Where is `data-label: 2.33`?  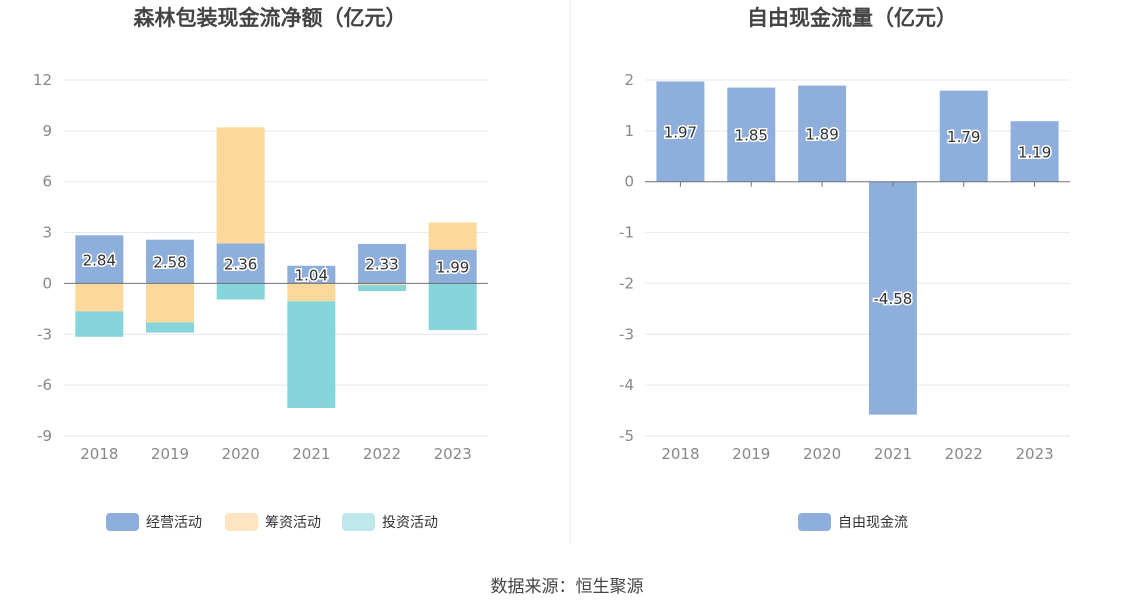 data-label: 2.33 is located at coordinates (381, 265).